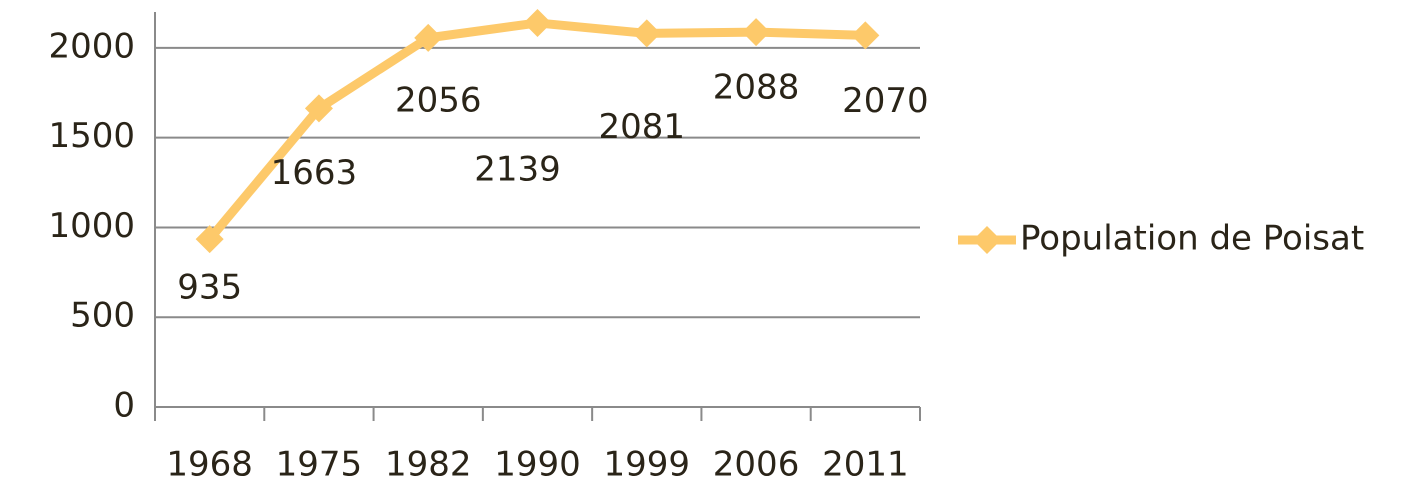 This screenshot has width=1426, height=486. What do you see at coordinates (647, 465) in the screenshot?
I see `x-tick-label: 1999` at bounding box center [647, 465].